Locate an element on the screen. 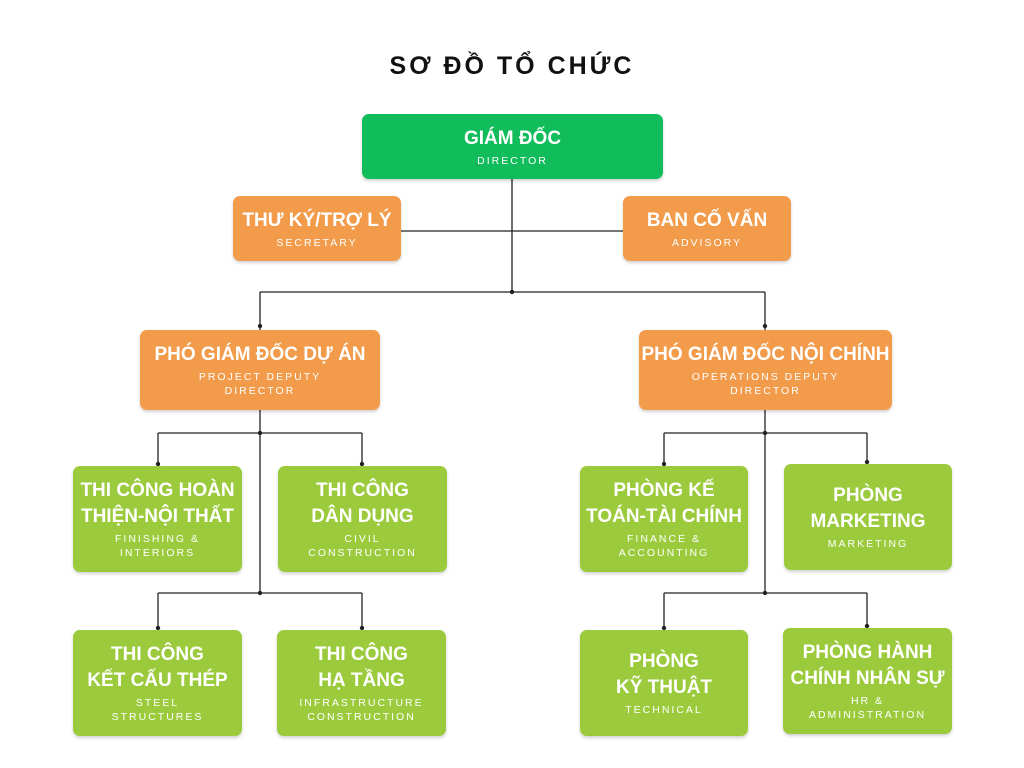 This screenshot has height=768, width=1024. finance-title: PHÒNG KẾ TOÁN-TÀI CHÍNH is located at coordinates (664, 503).